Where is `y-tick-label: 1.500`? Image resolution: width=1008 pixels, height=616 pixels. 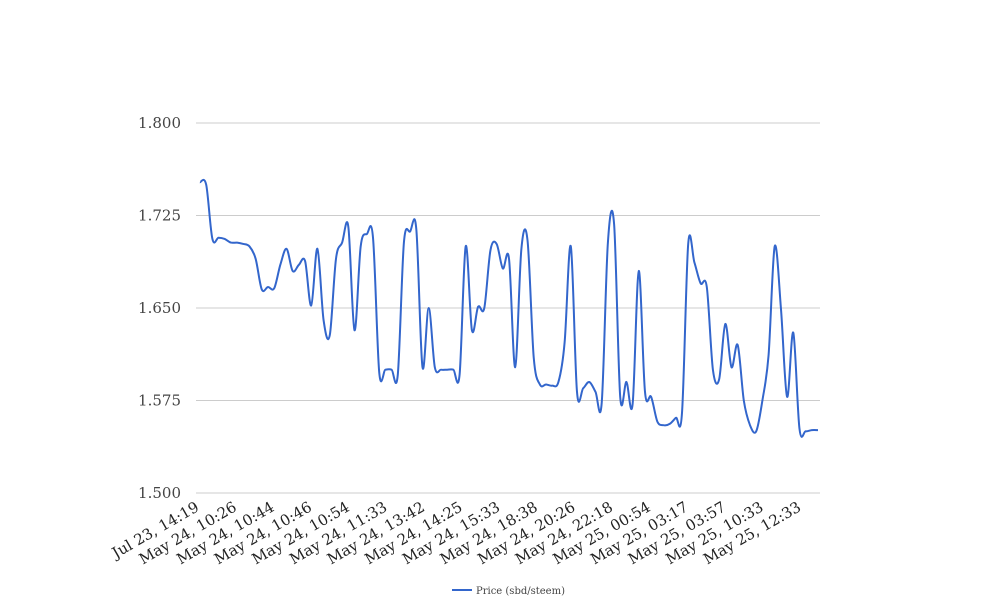
y-tick-label: 1.500 is located at coordinates (159, 493).